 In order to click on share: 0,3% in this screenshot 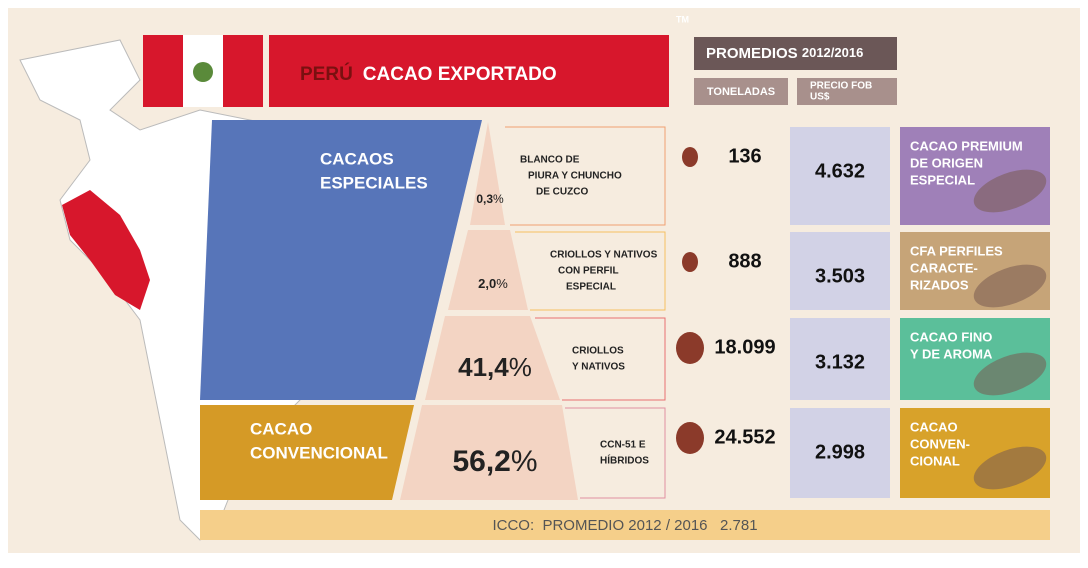, I will do `click(490, 199)`.